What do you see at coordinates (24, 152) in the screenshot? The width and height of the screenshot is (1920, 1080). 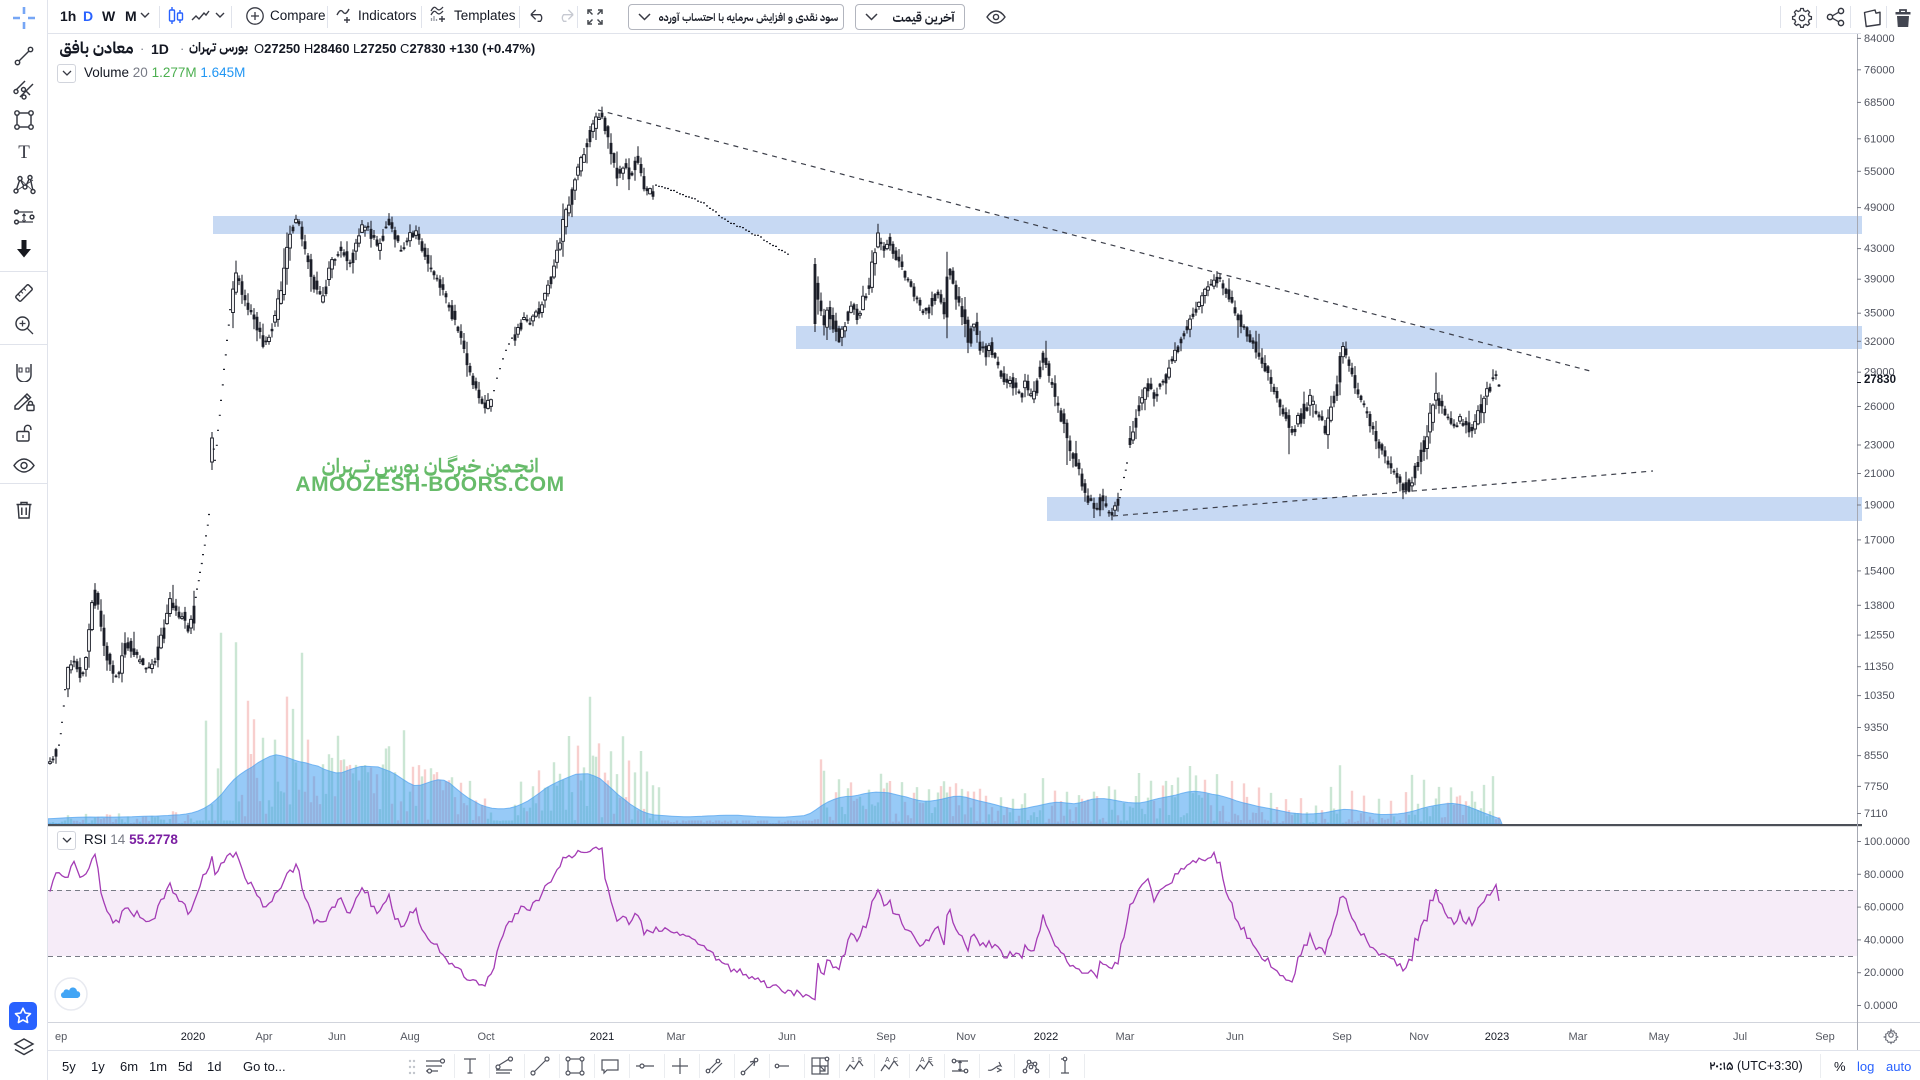 I see `svg-text: T` at bounding box center [24, 152].